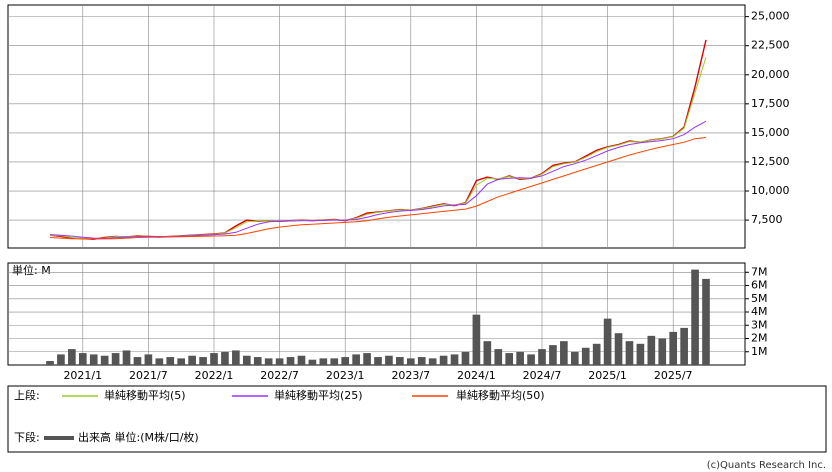 The width and height of the screenshot is (832, 472). Describe the element at coordinates (27, 395) in the screenshot. I see `legend-label: 上段:` at that location.